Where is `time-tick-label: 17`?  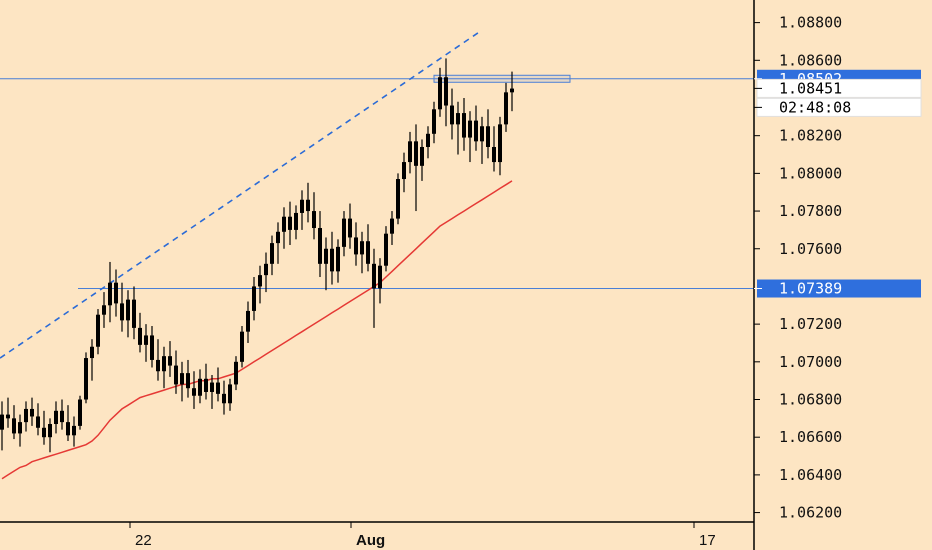
time-tick-label: 17 is located at coordinates (707, 540).